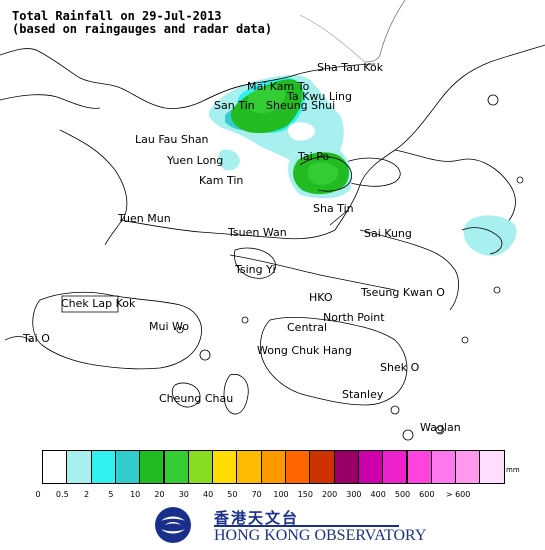 The width and height of the screenshot is (545, 550). What do you see at coordinates (332, 38) in the screenshot?
I see `border-line-north` at bounding box center [332, 38].